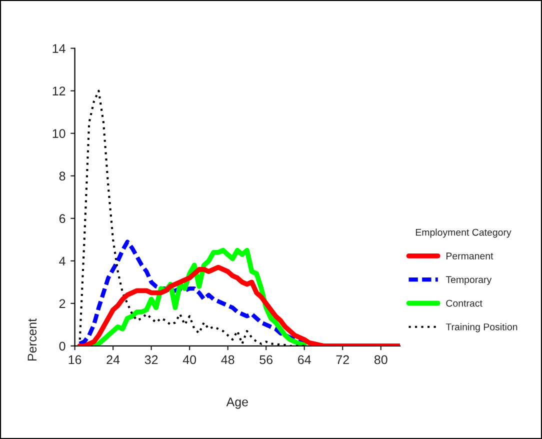 Image resolution: width=542 pixels, height=439 pixels. Describe the element at coordinates (237, 403) in the screenshot. I see `x-axis-title: Age` at that location.